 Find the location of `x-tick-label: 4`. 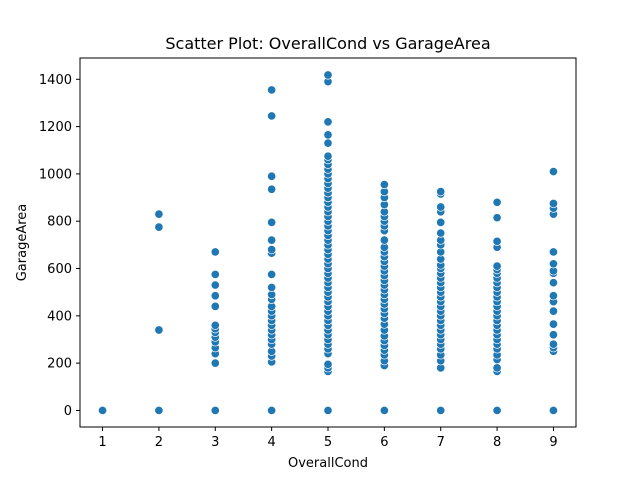

x-tick-label: 4 is located at coordinates (271, 442).